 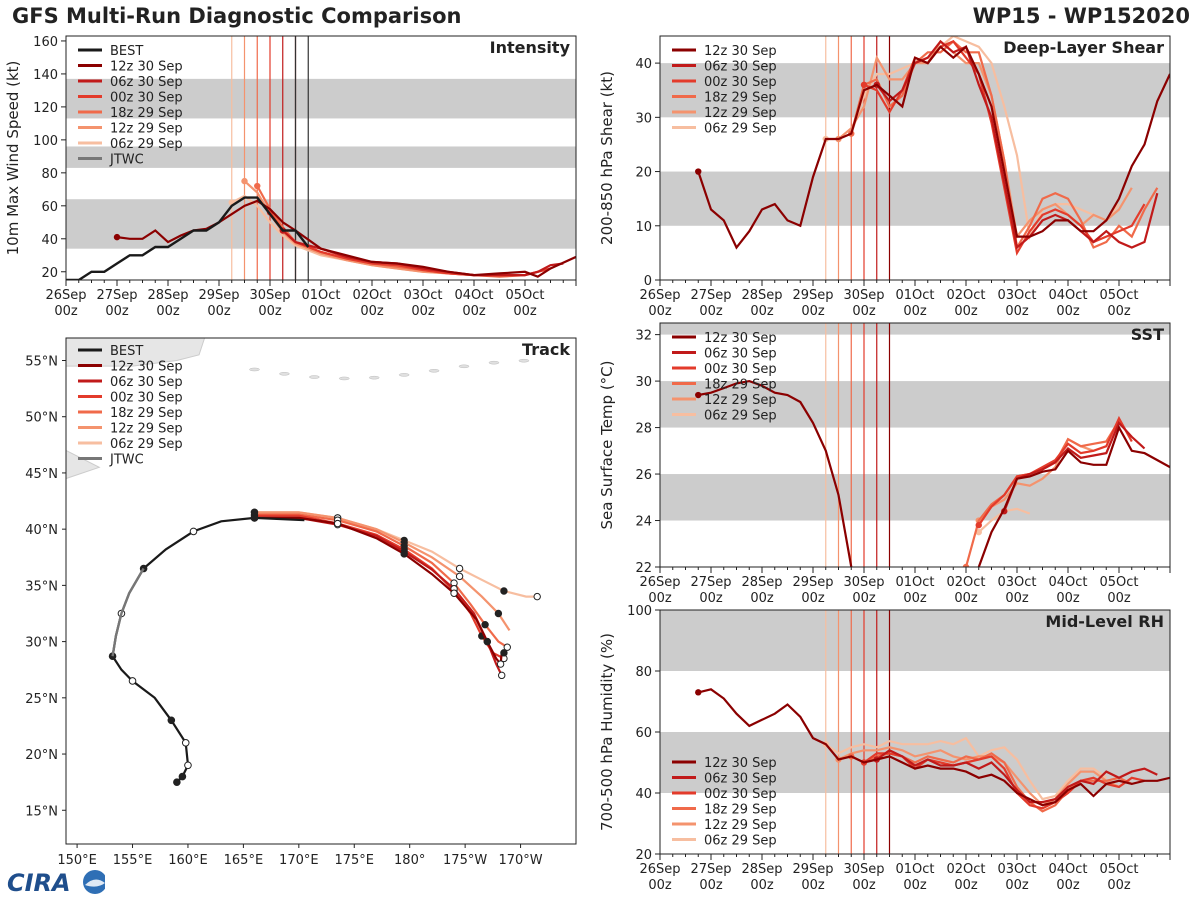 What do you see at coordinates (146, 413) in the screenshot?
I see `track-legend-label: 18z 29 Sep` at bounding box center [146, 413].